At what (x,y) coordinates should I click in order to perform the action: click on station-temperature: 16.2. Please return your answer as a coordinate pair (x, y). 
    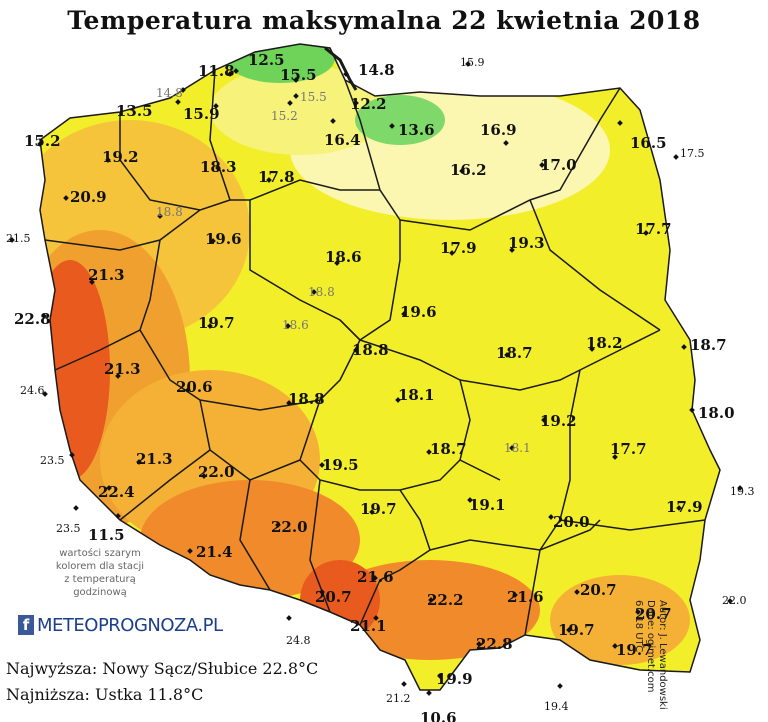
    Looking at the image, I should click on (468, 170).